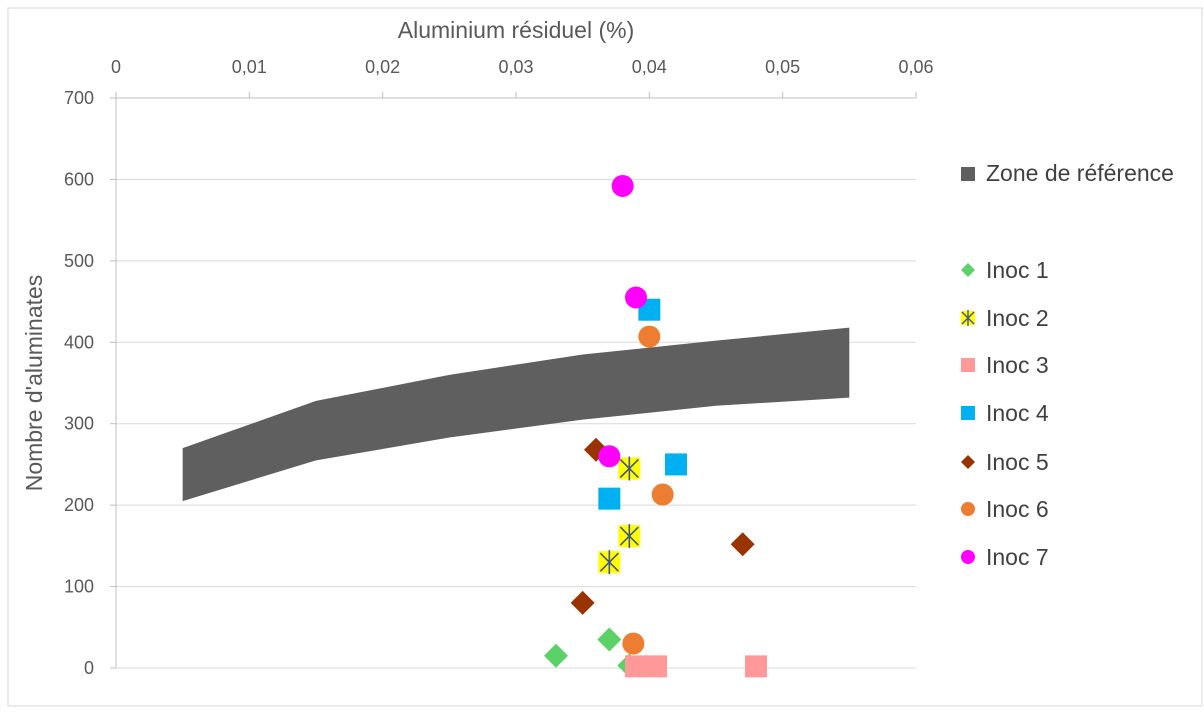  I want to click on legend-label: Inoc 3, so click(1017, 365).